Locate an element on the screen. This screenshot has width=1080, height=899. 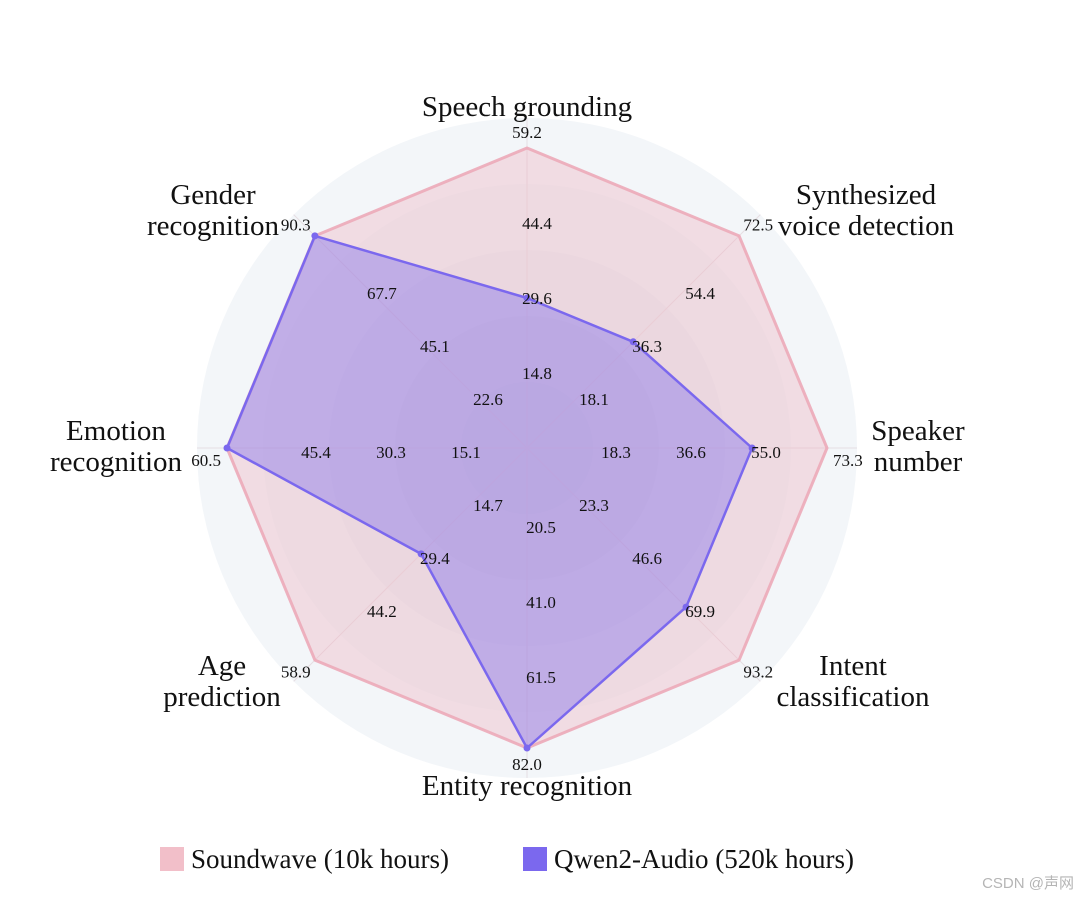
tick-label: 15.1 is located at coordinates (466, 452).